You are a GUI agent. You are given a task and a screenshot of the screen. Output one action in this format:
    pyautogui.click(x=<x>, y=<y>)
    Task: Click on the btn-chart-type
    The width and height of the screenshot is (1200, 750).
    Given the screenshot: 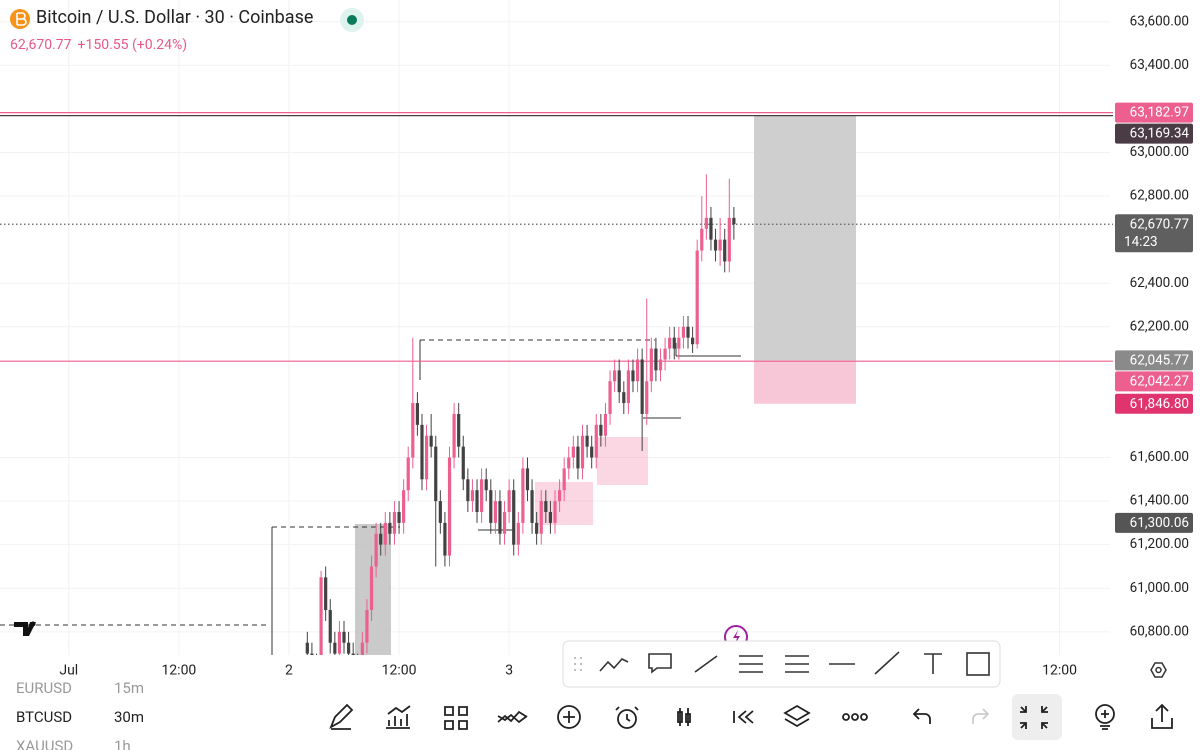 What is the action you would take?
    pyautogui.click(x=684, y=717)
    